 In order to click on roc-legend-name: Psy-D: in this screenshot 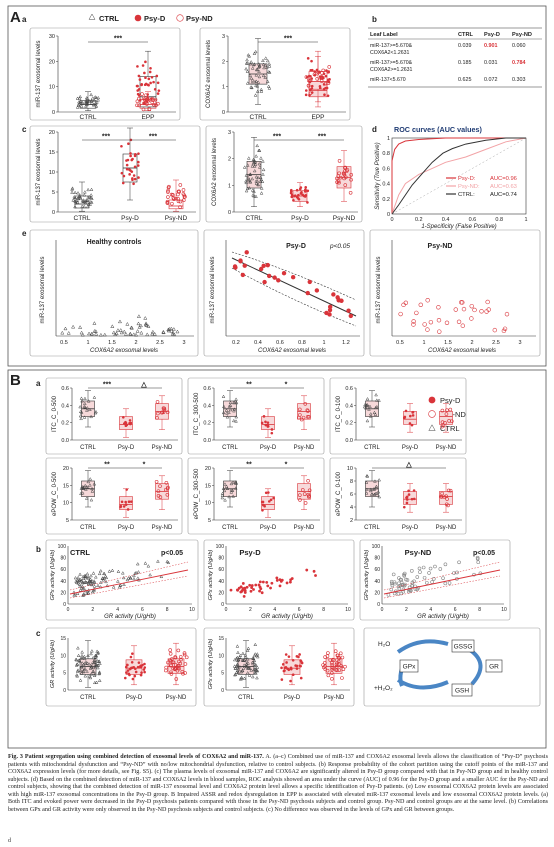, I will do `click(467, 179)`.